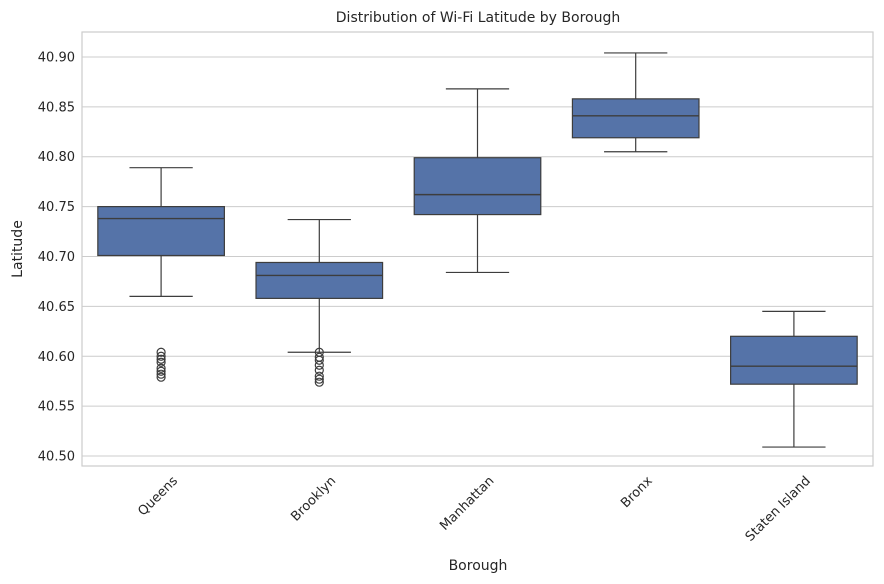 The height and width of the screenshot is (584, 884). I want to click on x-tick-label: Queens, so click(158, 496).